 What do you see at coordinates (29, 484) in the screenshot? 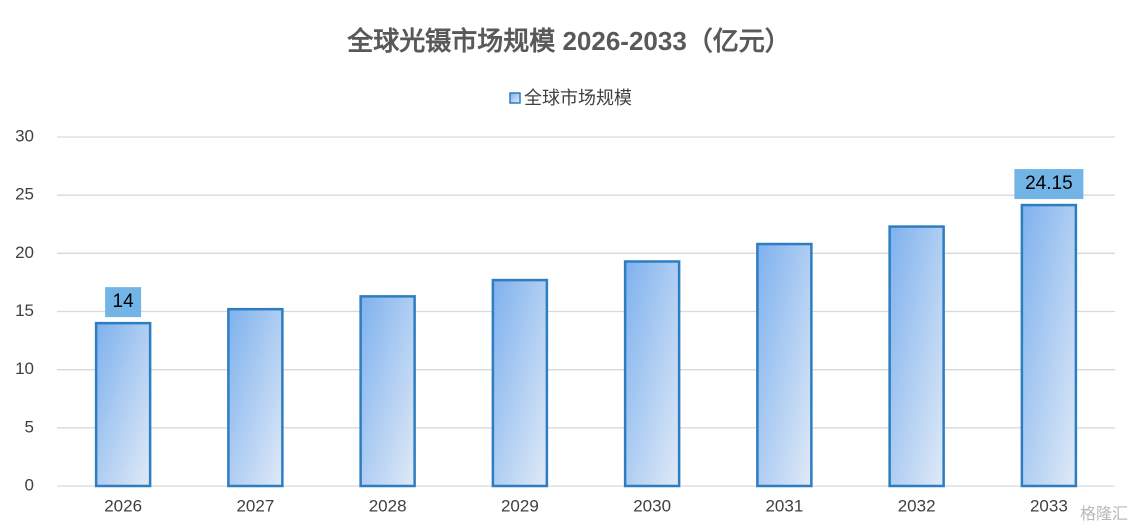
I see `y-tick-label: 0` at bounding box center [29, 484].